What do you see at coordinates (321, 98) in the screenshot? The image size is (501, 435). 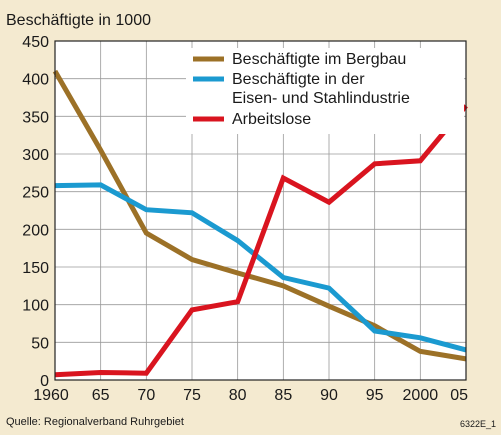 I see `legend-label: Eisen- und Stahlindustrie` at bounding box center [321, 98].